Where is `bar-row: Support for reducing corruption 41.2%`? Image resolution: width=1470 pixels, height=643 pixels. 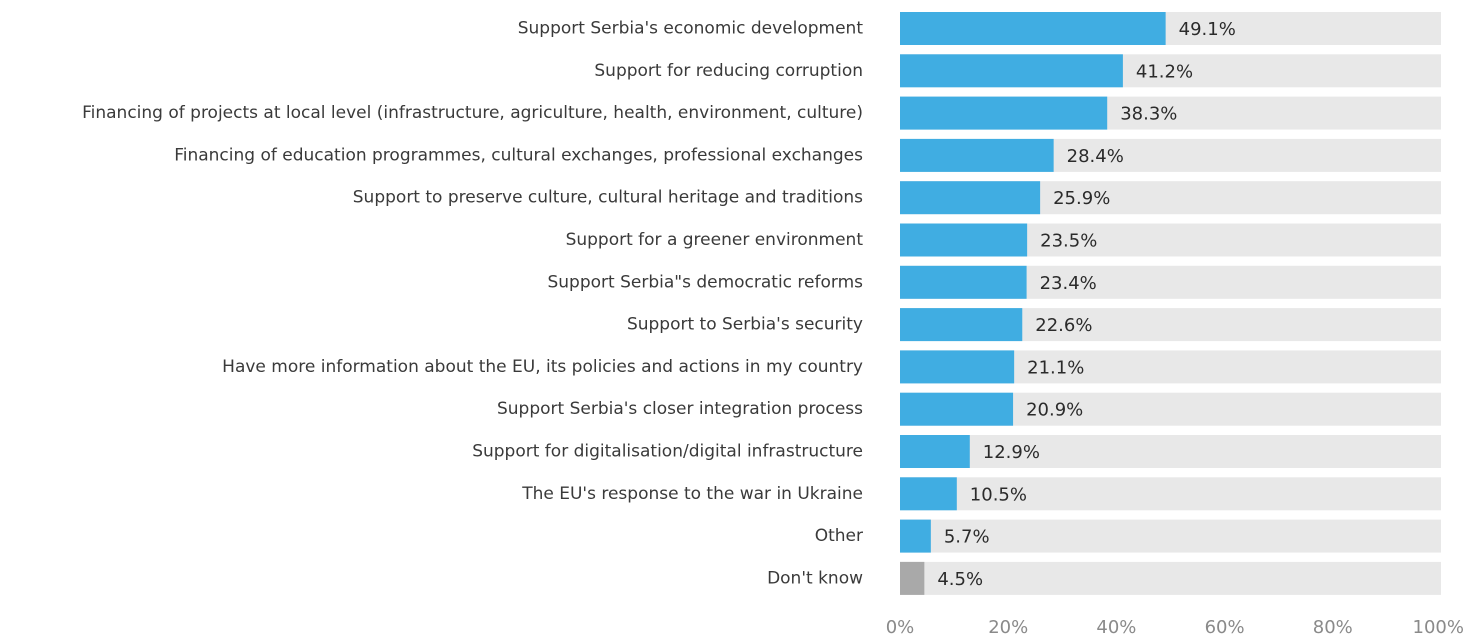
bar-row: Support for reducing corruption 41.2% is located at coordinates (1017, 71).